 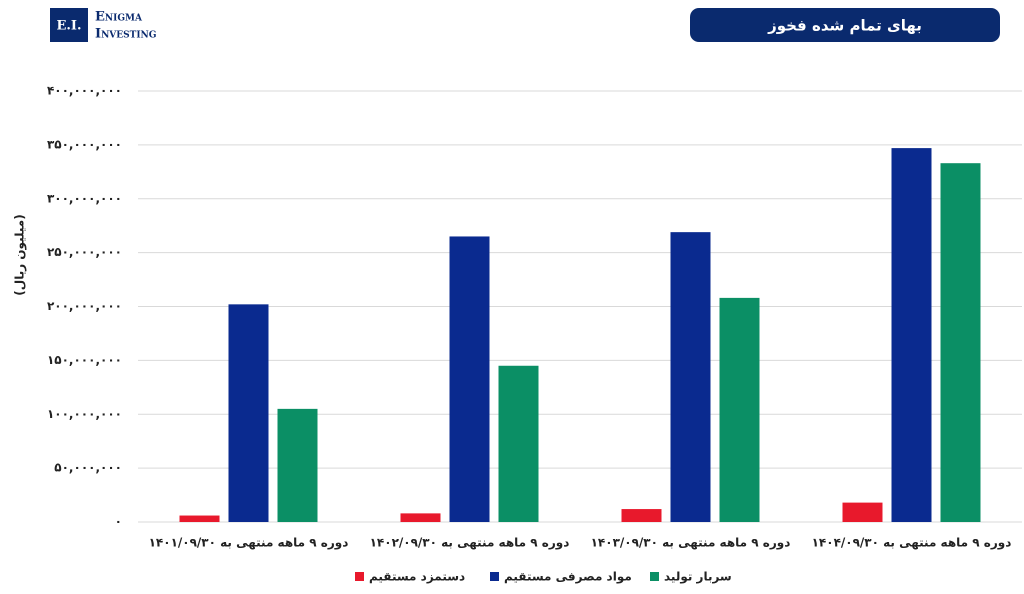 What do you see at coordinates (470, 543) in the screenshot?
I see `x-tick-label: دوره ۹ ماهه منتهی به ۱۴۰۲/۰۹/۳۰` at bounding box center [470, 543].